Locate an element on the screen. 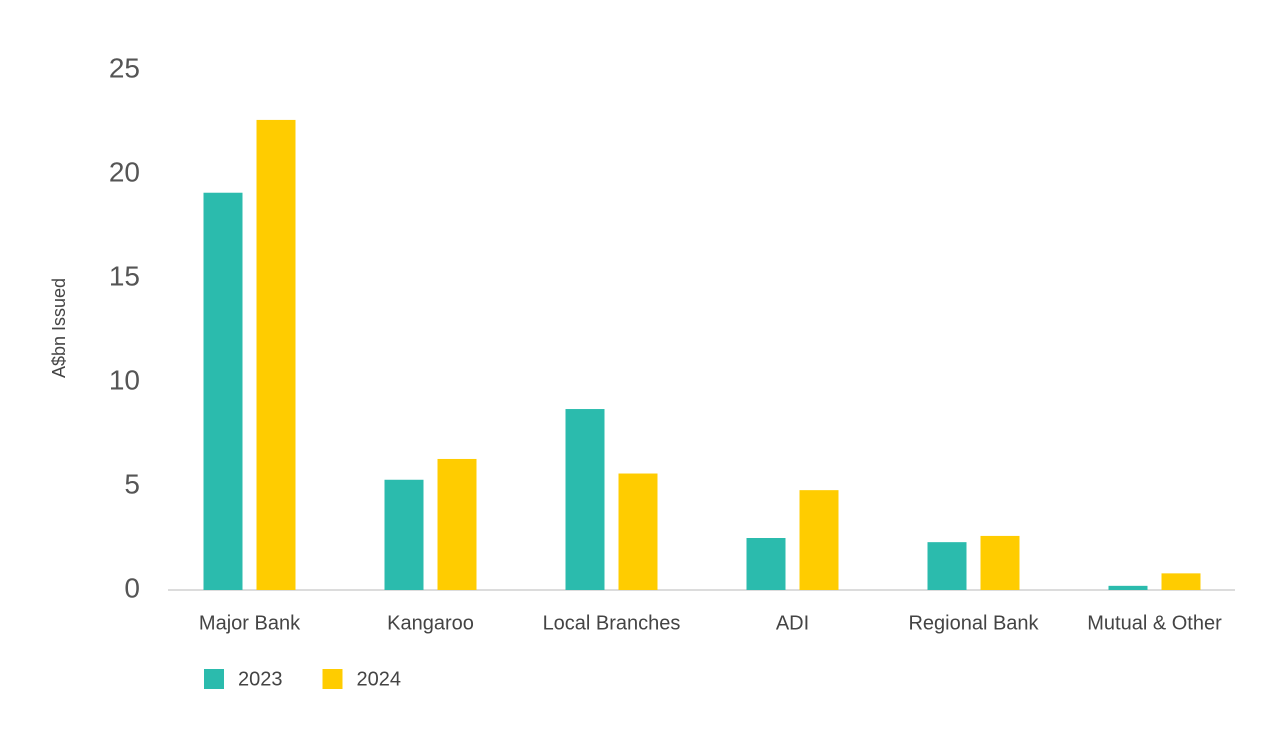  x-tick-label: Regional Bank is located at coordinates (973, 623).